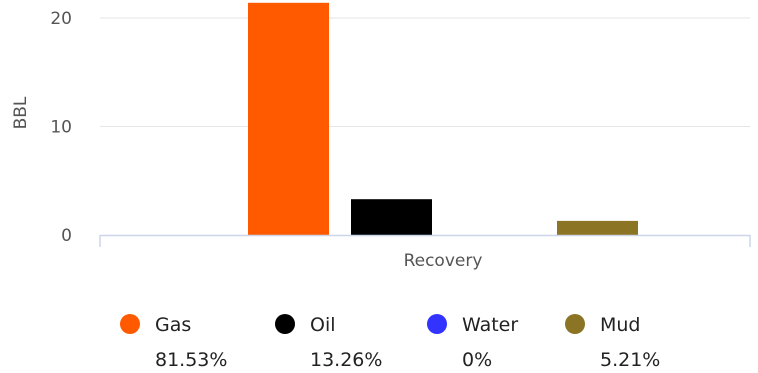 This screenshot has height=373, width=758. Describe the element at coordinates (173, 325) in the screenshot. I see `legend-label: Gas` at that location.